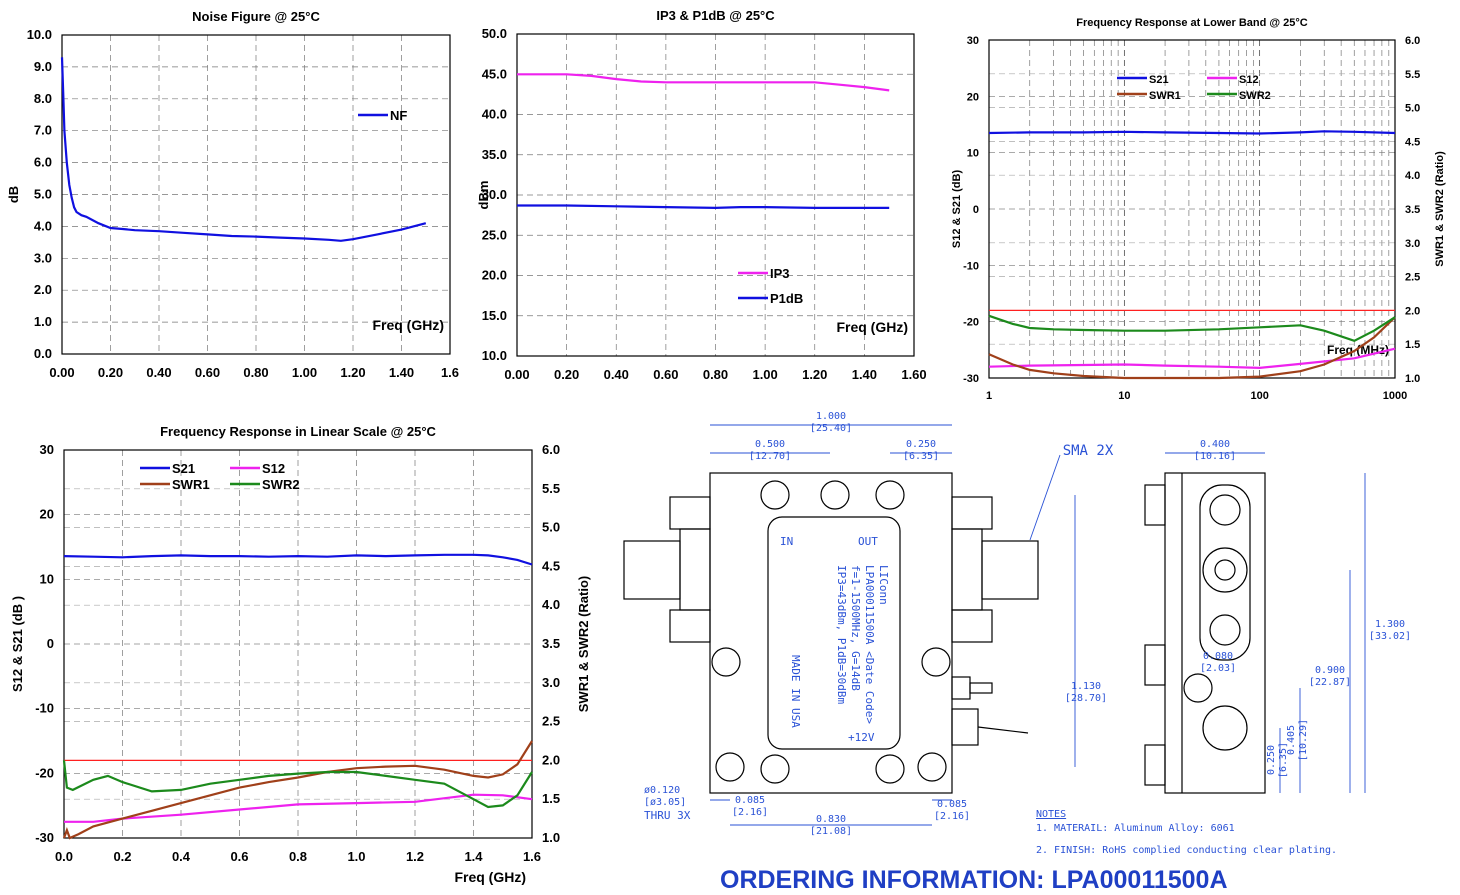 This screenshot has height=895, width=1460. What do you see at coordinates (855, 628) in the screenshot?
I see `label-line-3: f=1-1500MHz, G=14dB` at bounding box center [855, 628].